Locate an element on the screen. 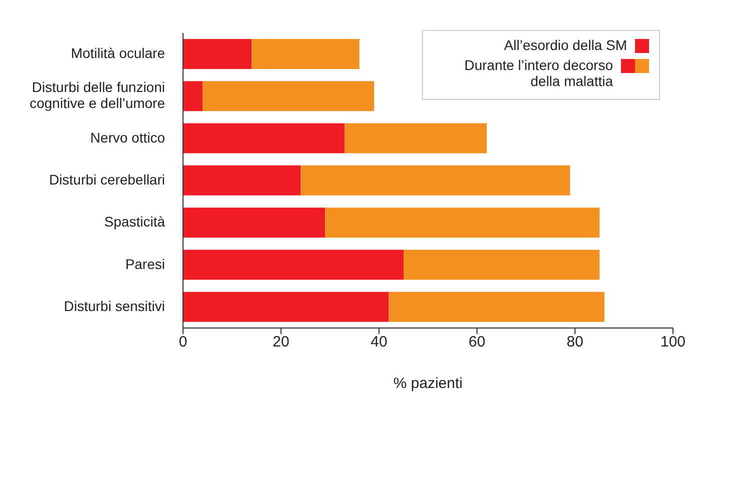 This screenshot has width=736, height=494. legend-label: Durante l’intero decorso della malattia is located at coordinates (538, 73).